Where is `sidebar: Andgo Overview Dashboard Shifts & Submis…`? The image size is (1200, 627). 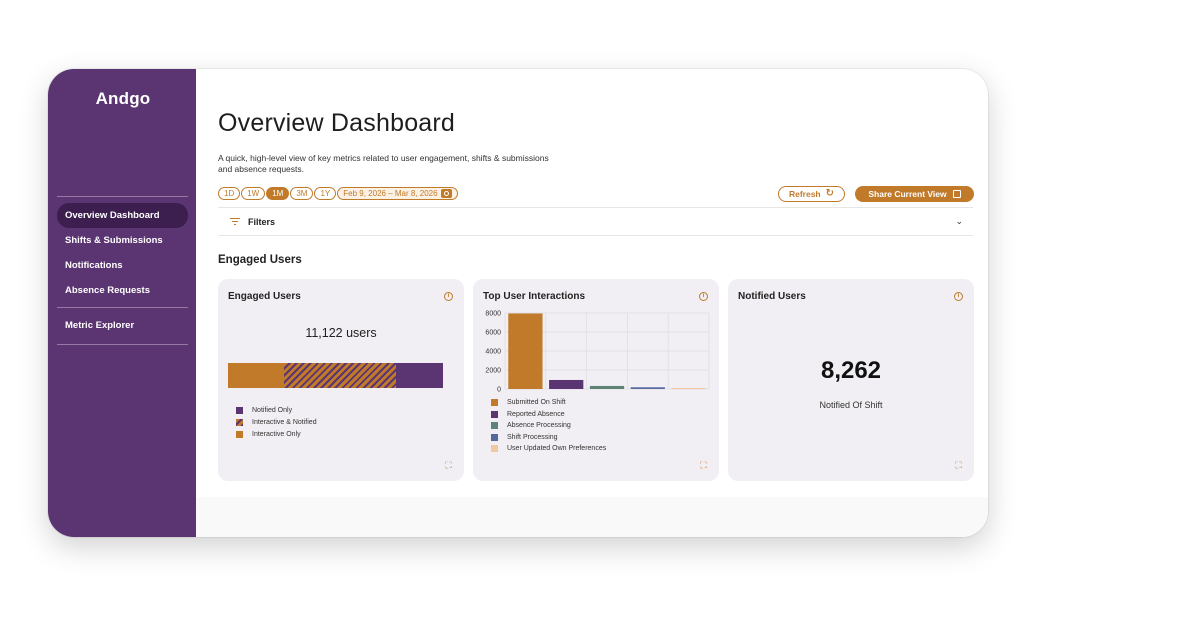
sidebar: Andgo Overview Dashboard Shifts & Submis… is located at coordinates (122, 303).